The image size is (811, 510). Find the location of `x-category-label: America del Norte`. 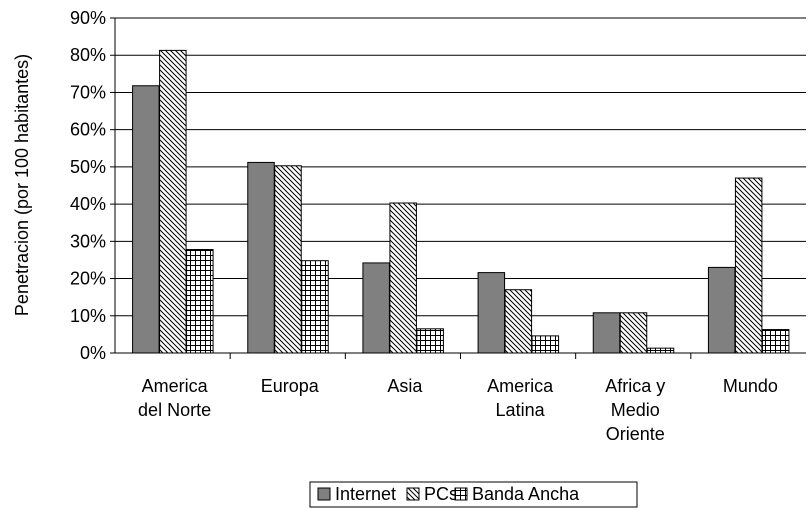

x-category-label: America del Norte is located at coordinates (174, 398).